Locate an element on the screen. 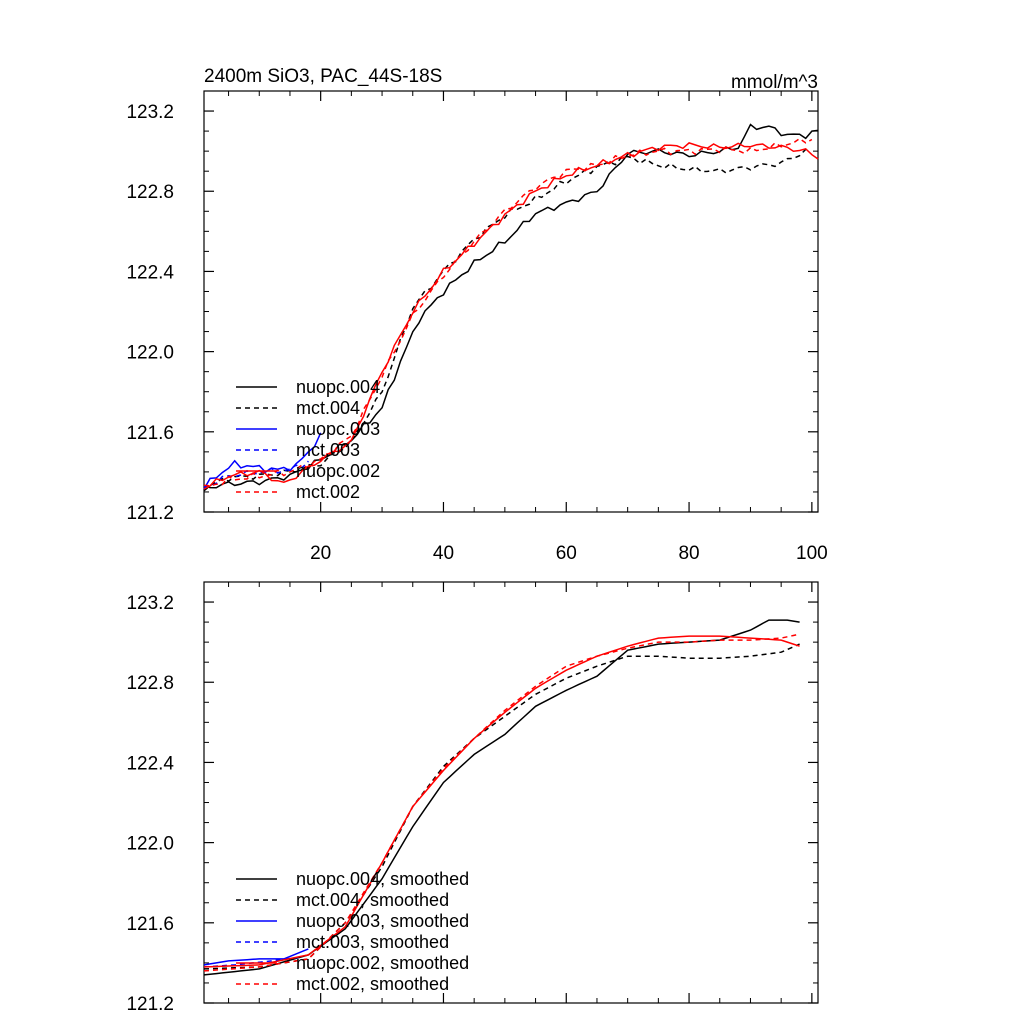  legend-label: mct.002 is located at coordinates (328, 492).